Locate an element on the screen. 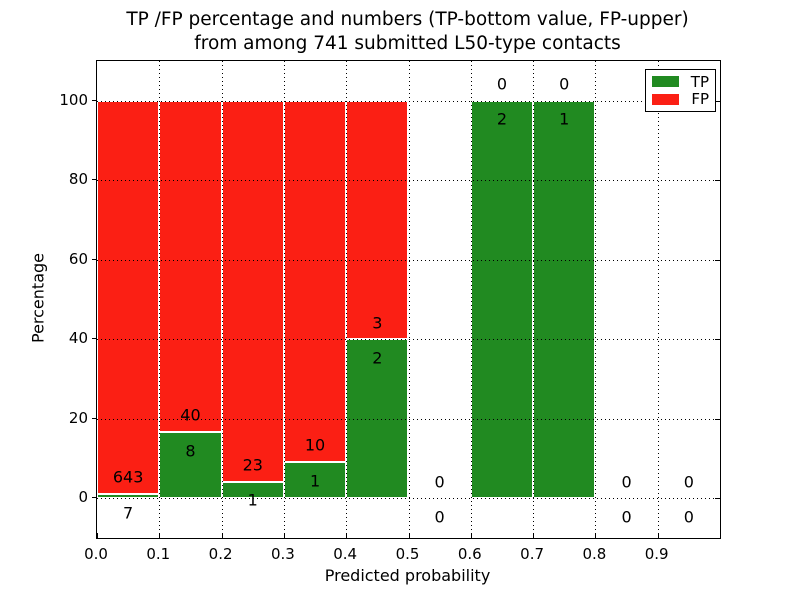 This screenshot has width=800, height=600. tp-swatch-icon is located at coordinates (665, 82).